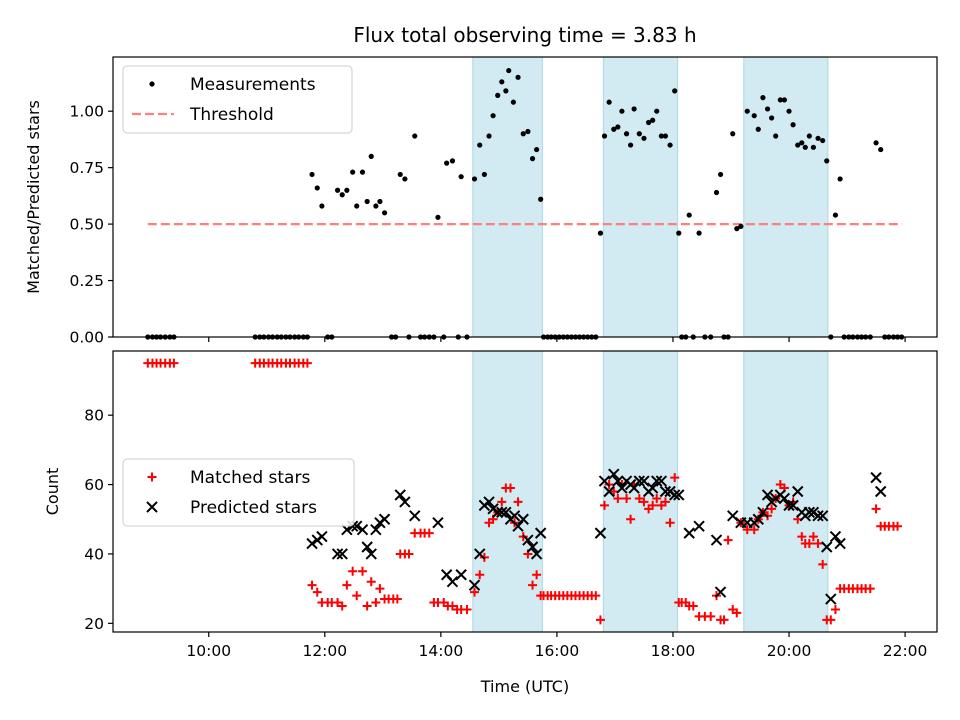 Image resolution: width=960 pixels, height=720 pixels. Describe the element at coordinates (231, 115) in the screenshot. I see `legend-threshold-label: Threshold` at that location.